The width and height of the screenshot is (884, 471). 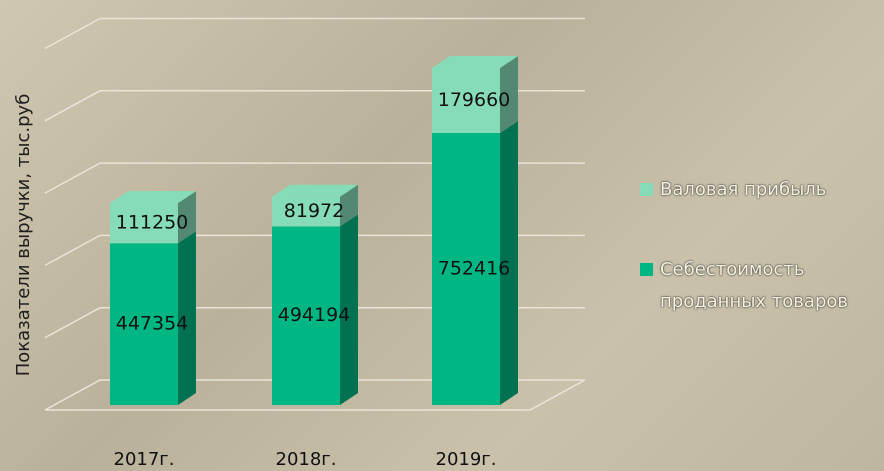 I want to click on x-tick-label: 2019г., so click(x=466, y=459).